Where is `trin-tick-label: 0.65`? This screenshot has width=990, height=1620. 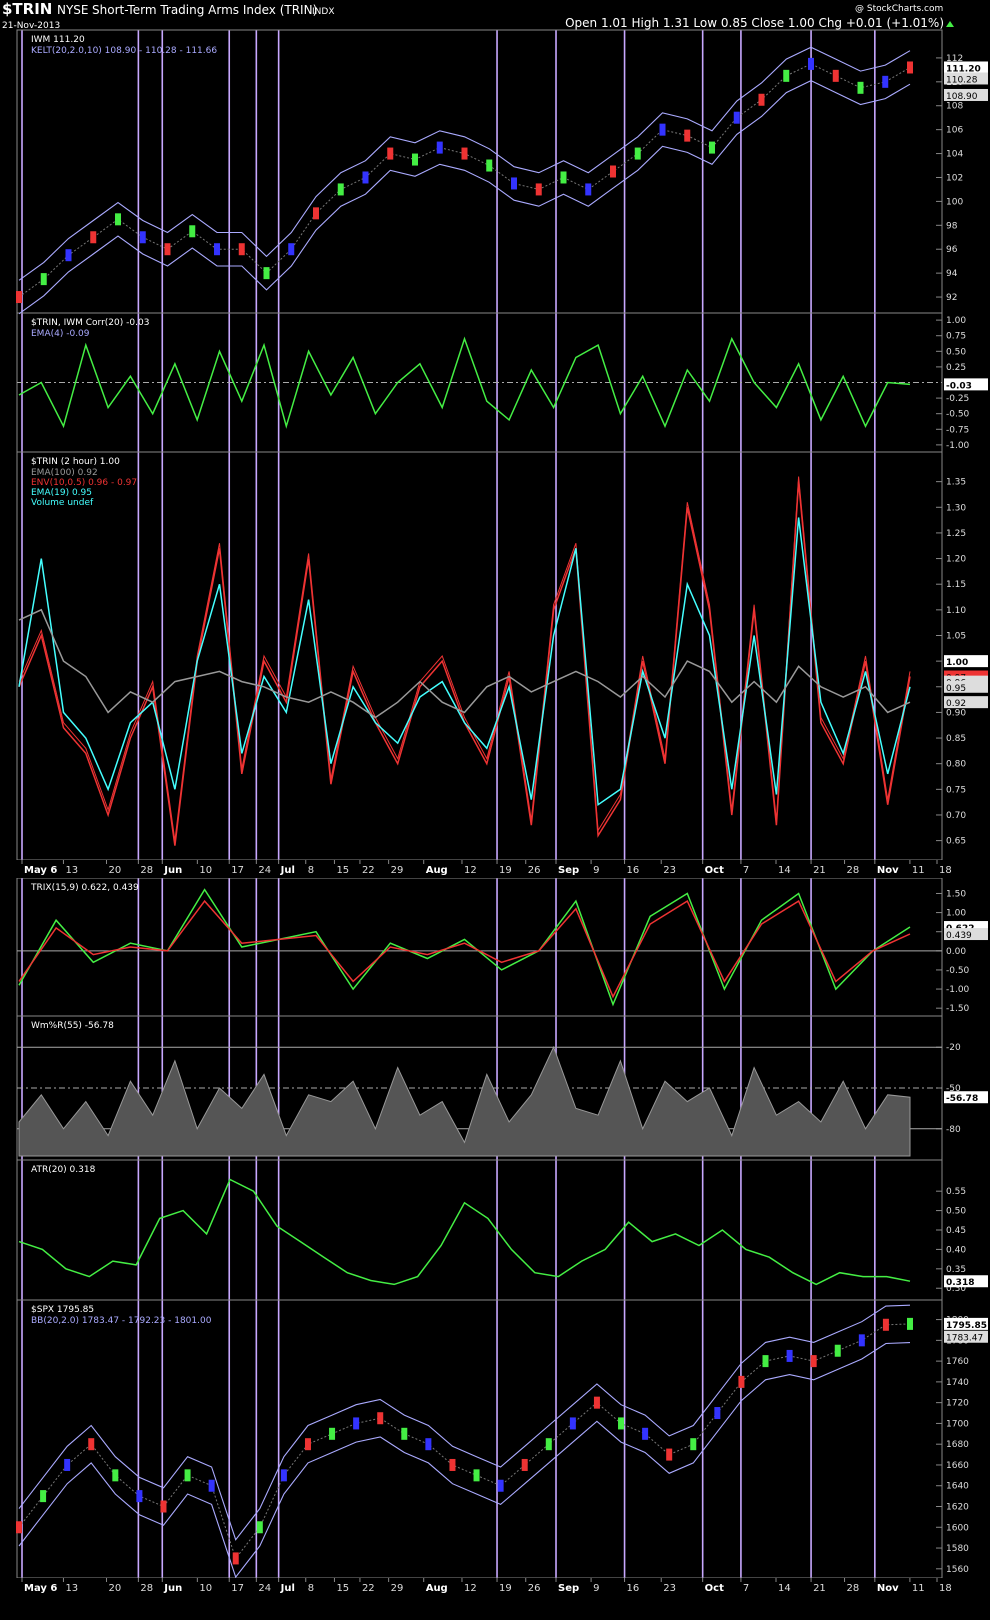 trin-tick-label: 0.65 is located at coordinates (956, 842).